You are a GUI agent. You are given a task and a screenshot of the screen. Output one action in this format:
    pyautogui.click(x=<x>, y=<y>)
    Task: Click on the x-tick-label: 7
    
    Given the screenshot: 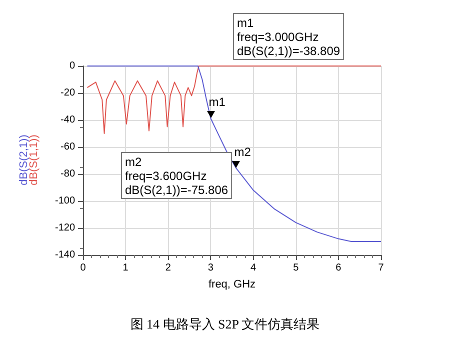 What is the action you would take?
    pyautogui.click(x=381, y=268)
    